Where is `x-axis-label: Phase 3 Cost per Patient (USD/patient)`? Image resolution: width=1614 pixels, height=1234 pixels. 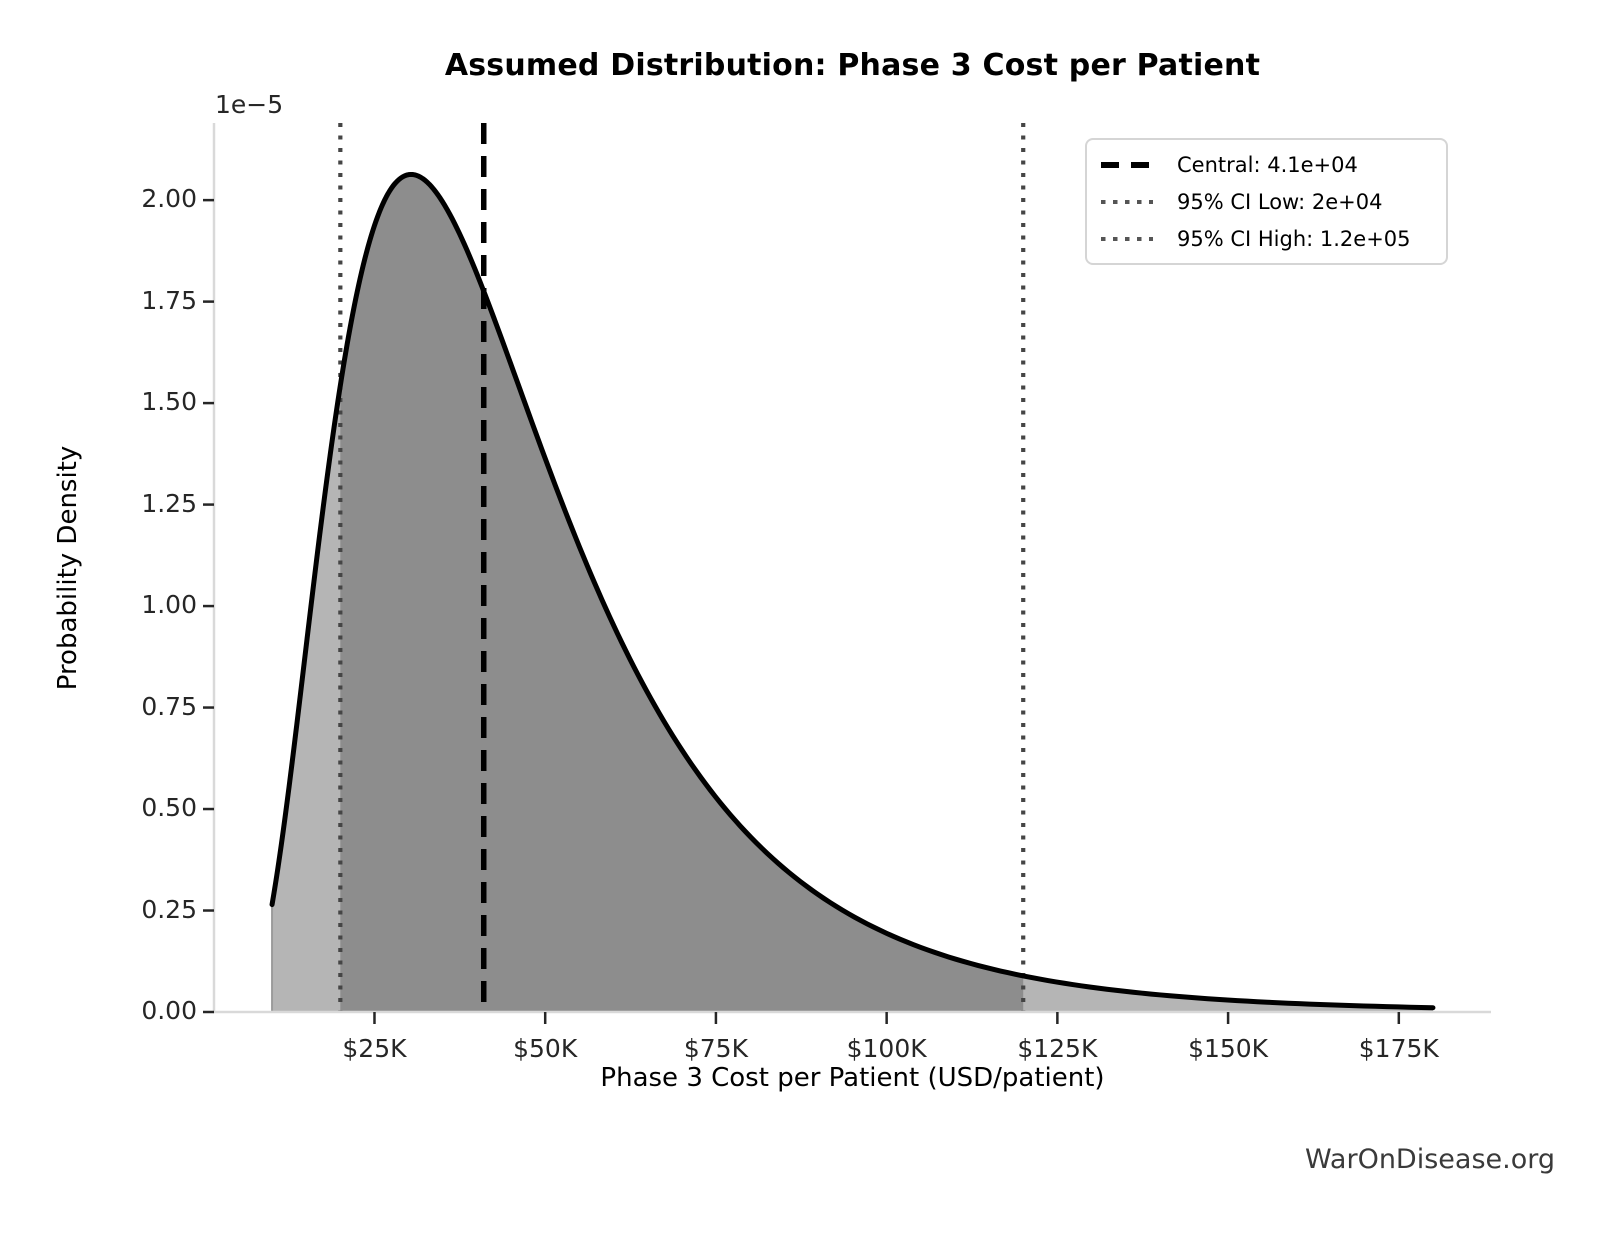 x-axis-label: Phase 3 Cost per Patient (USD/patient) is located at coordinates (852, 1078).